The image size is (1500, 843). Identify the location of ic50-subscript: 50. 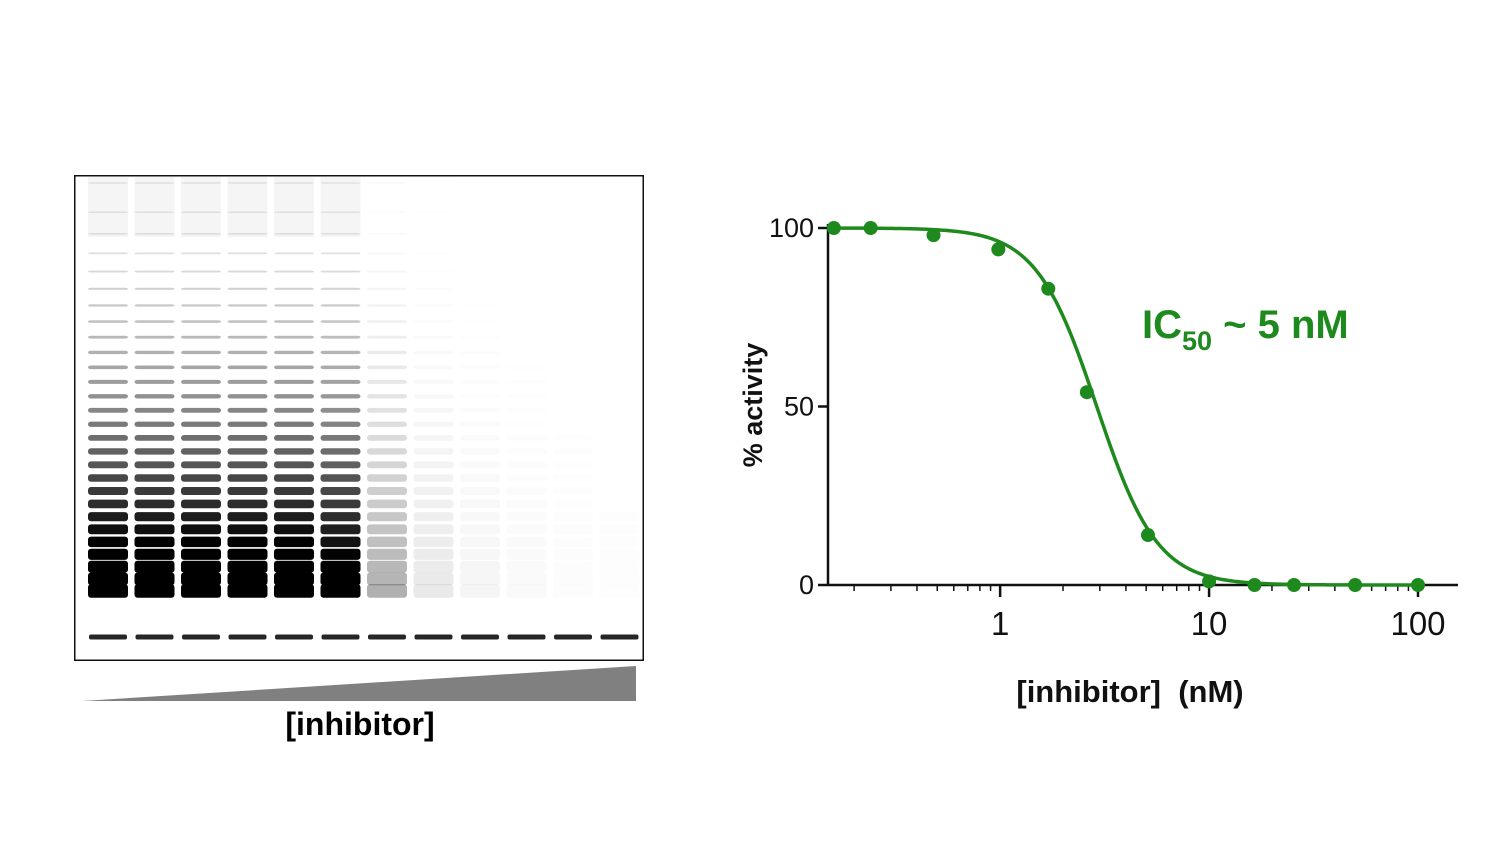
(1197, 341).